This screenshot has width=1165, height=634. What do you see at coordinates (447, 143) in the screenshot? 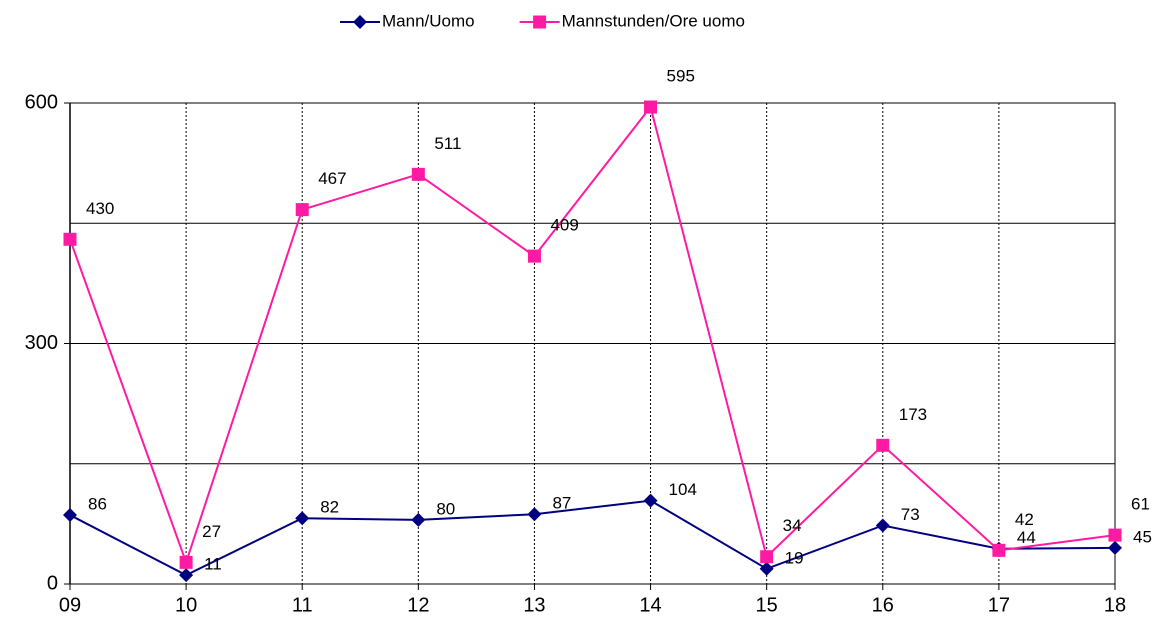
I see `data-label: 511` at bounding box center [447, 143].